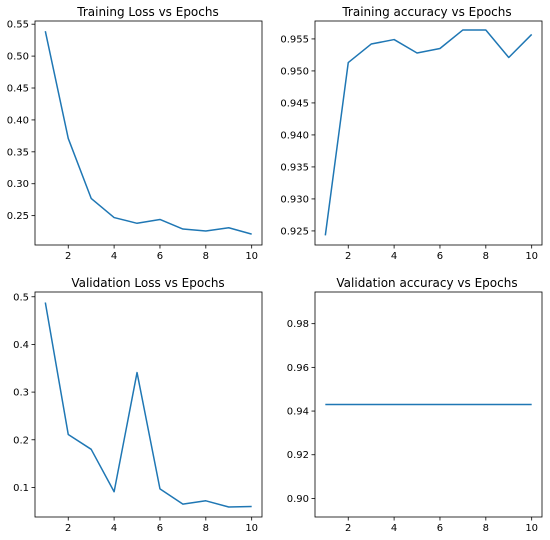  Describe the element at coordinates (18, 216) in the screenshot. I see `y-tick-label: 0.25` at that location.